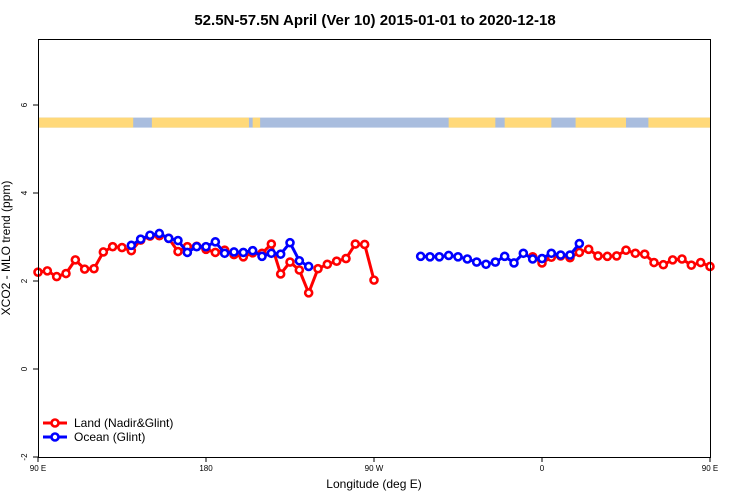  Describe the element at coordinates (710, 468) in the screenshot. I see `x-tick-label: 90 E` at that location.